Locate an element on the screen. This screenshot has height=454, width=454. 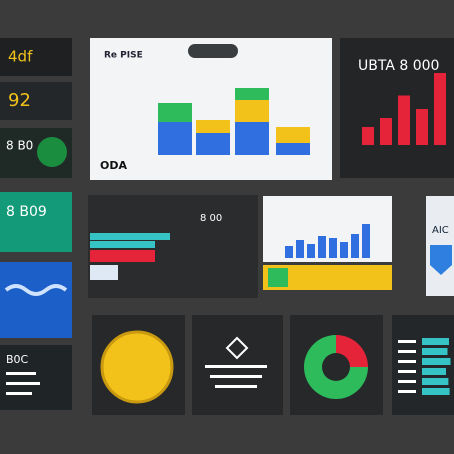
wave is located at coordinates (36, 290).